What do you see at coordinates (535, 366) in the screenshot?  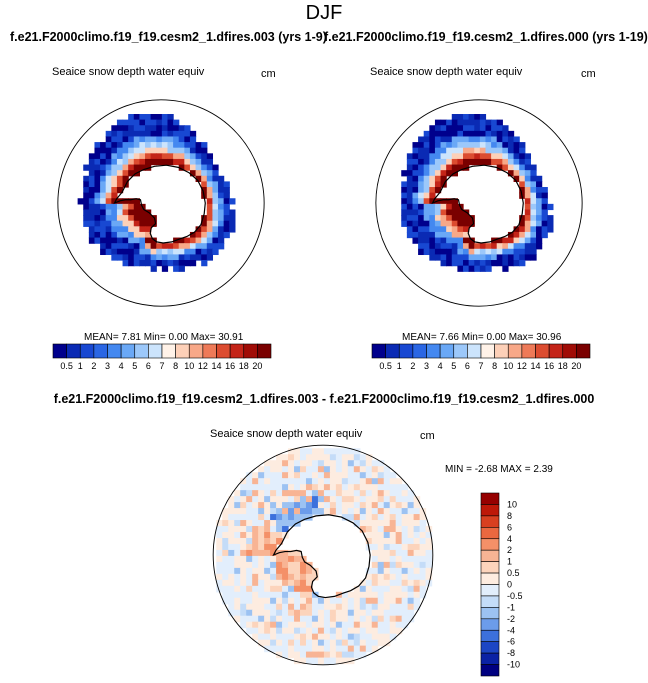 I see `colorbar-tick-label: 14` at bounding box center [535, 366].